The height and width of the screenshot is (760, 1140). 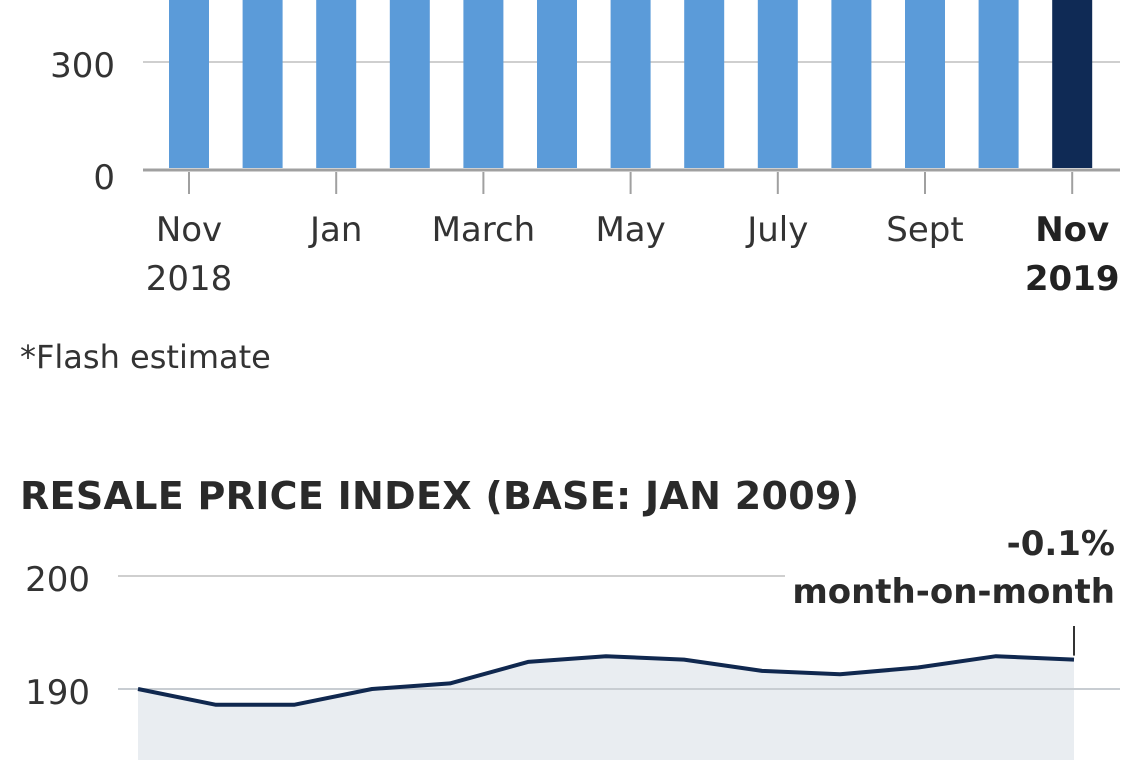 What do you see at coordinates (57, 580) in the screenshot?
I see `y-tick-label-200: 200` at bounding box center [57, 580].